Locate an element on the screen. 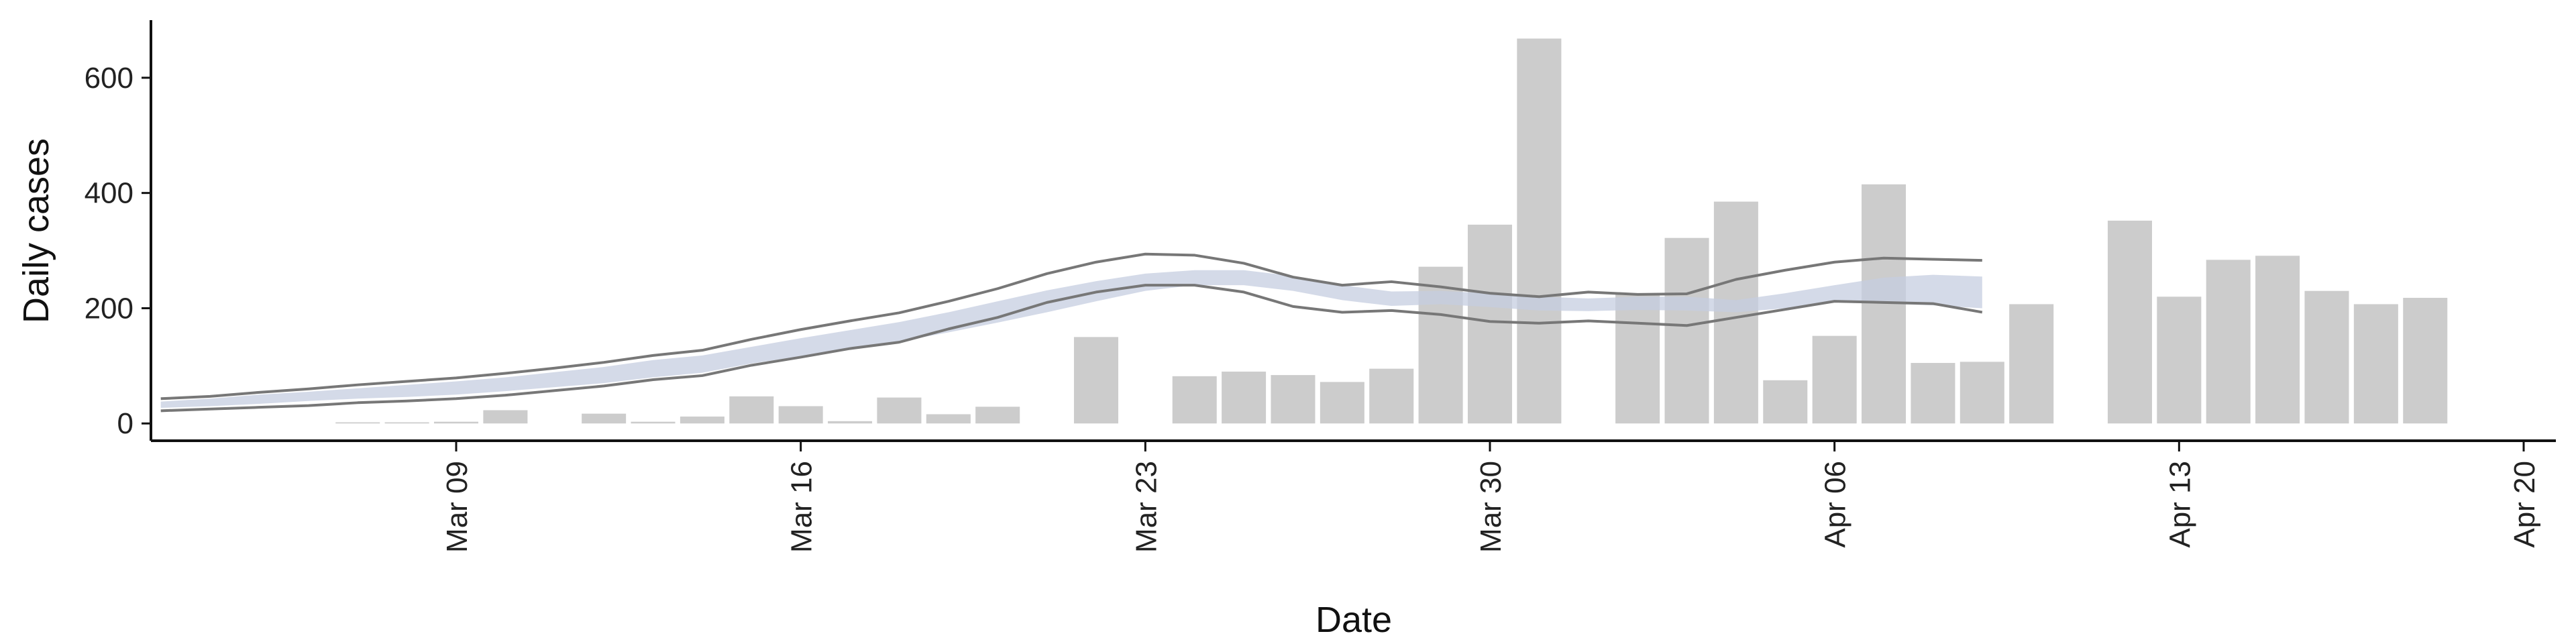 The height and width of the screenshot is (644, 2576). y-tick-label-200: 200 is located at coordinates (109, 308).